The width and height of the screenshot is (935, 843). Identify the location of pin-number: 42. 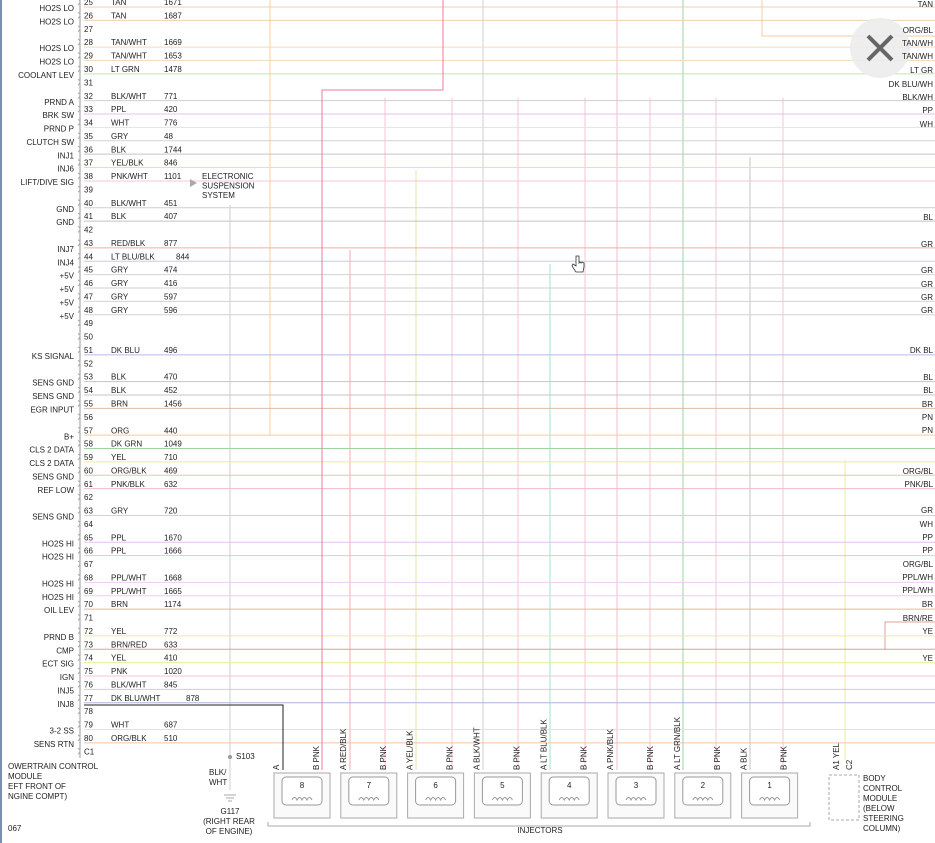
(88, 230).